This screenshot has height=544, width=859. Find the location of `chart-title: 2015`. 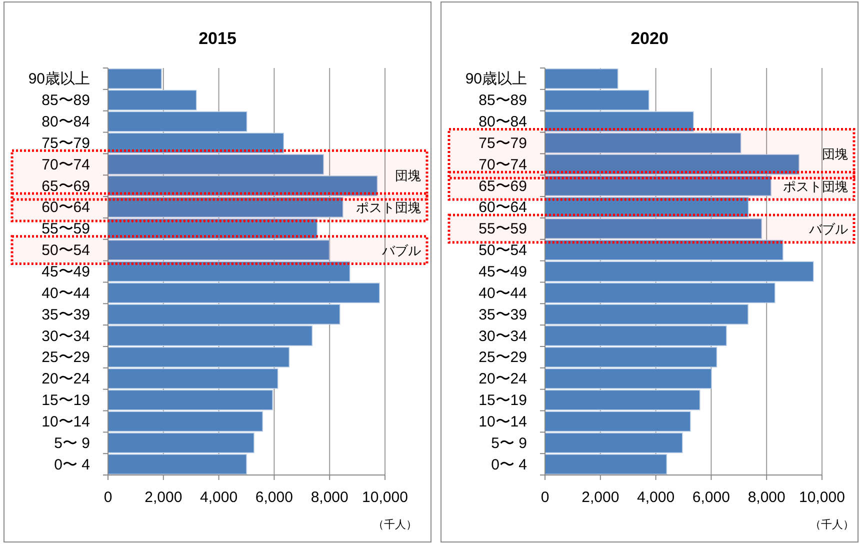

chart-title: 2015 is located at coordinates (217, 38).